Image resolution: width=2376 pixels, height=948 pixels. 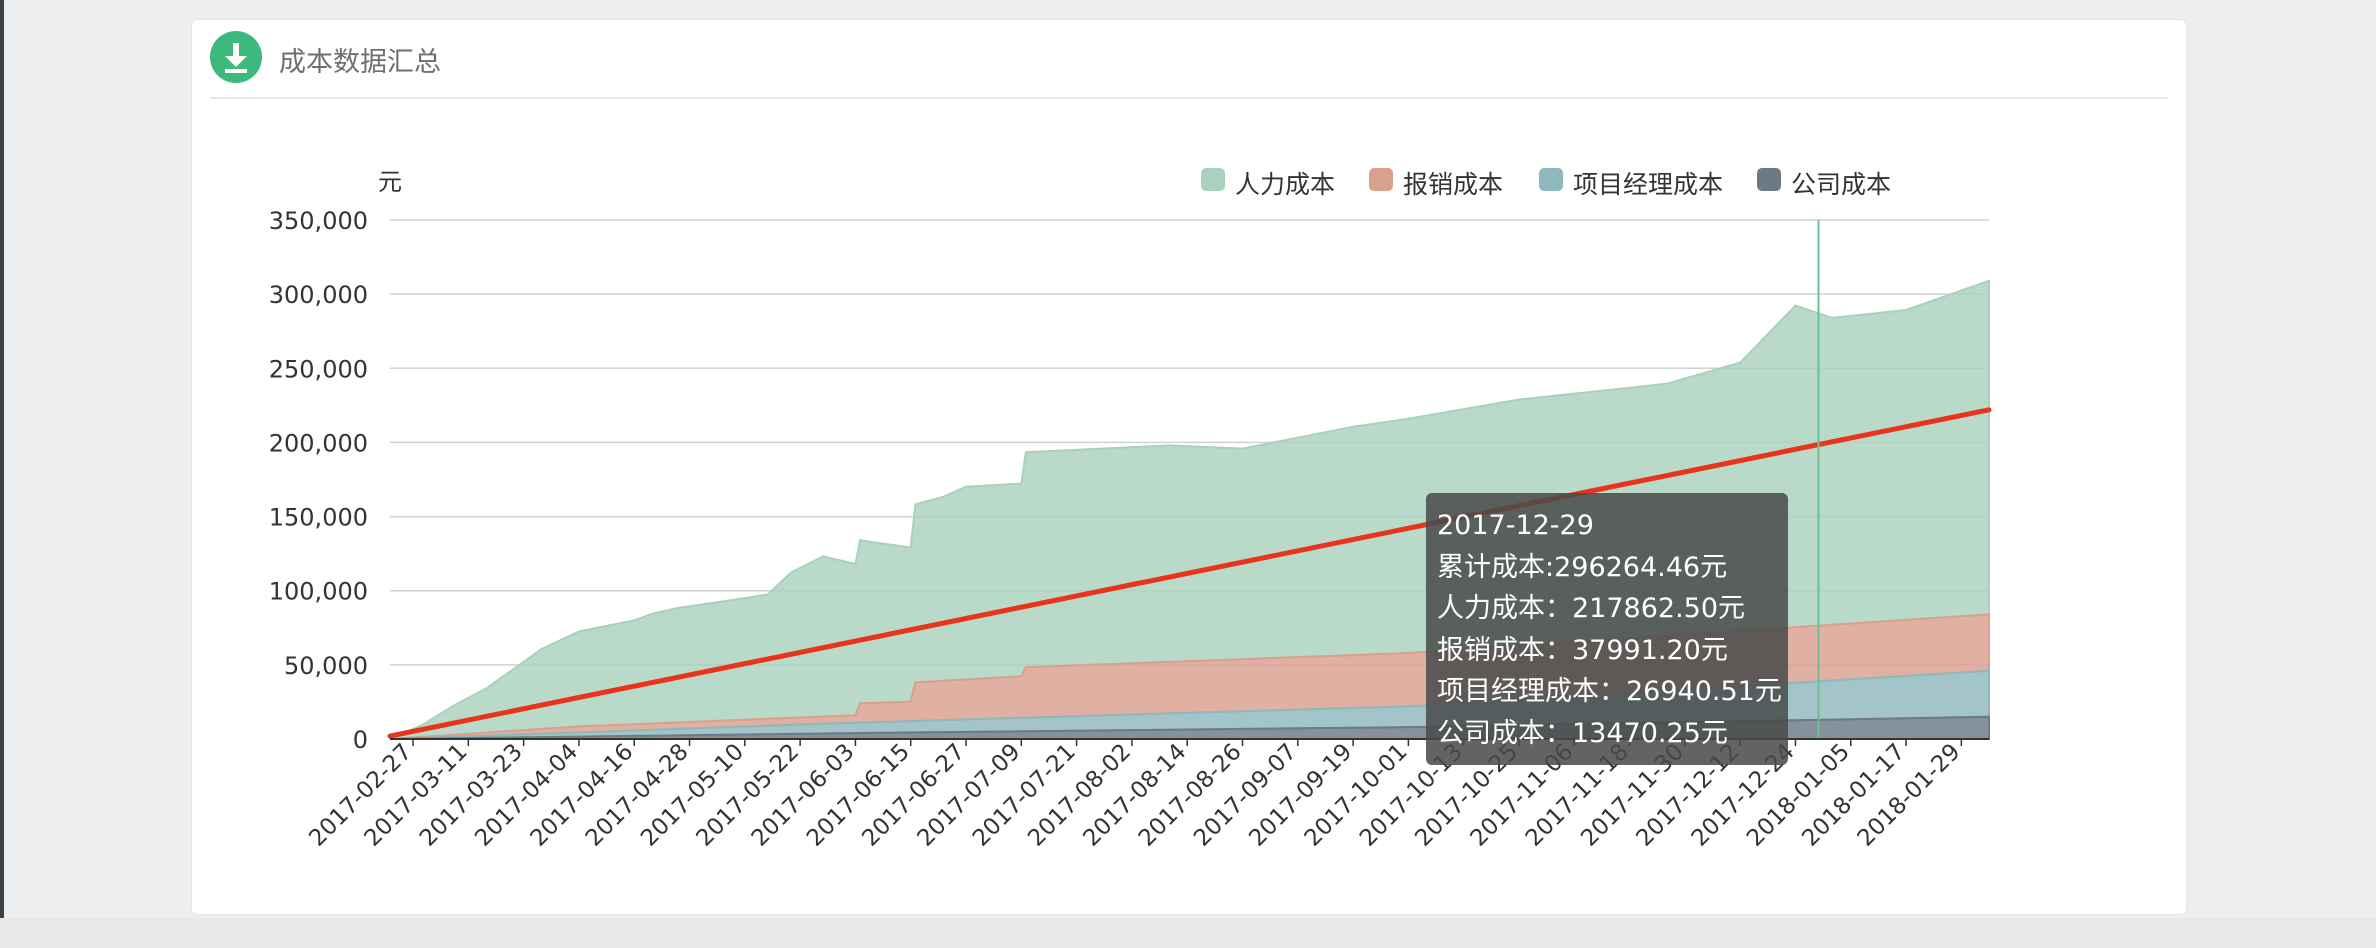 What do you see at coordinates (1188, 933) in the screenshot?
I see `page-footer-band` at bounding box center [1188, 933].